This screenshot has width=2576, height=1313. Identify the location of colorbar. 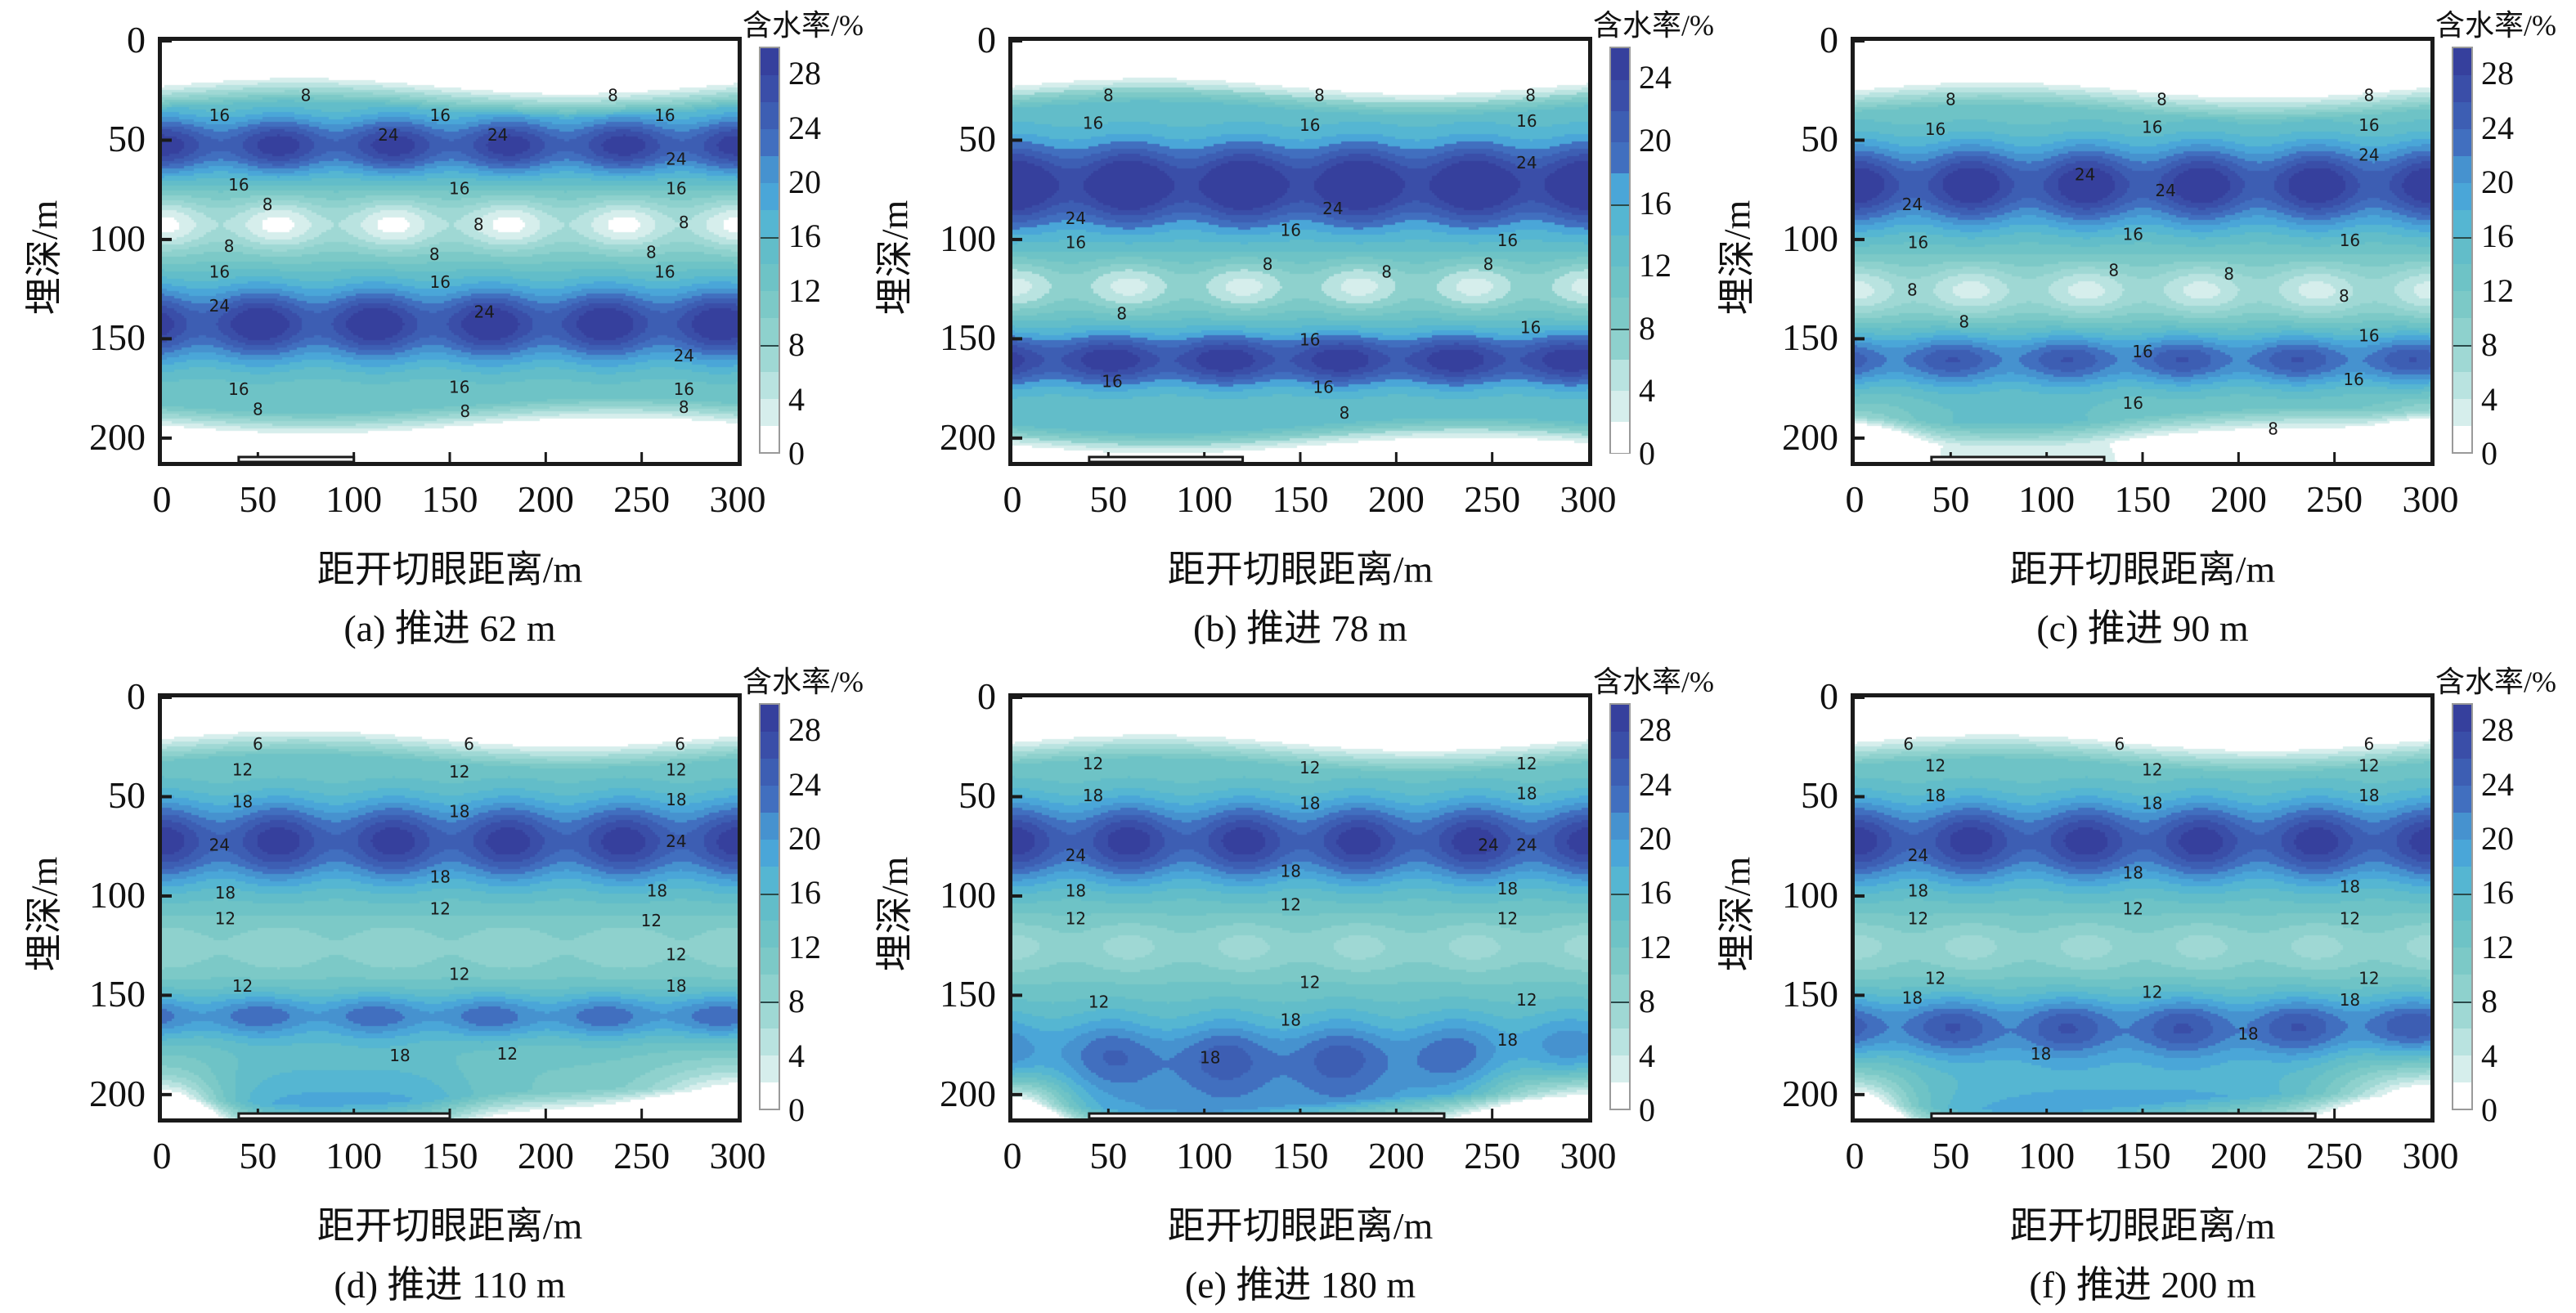
(1620, 906).